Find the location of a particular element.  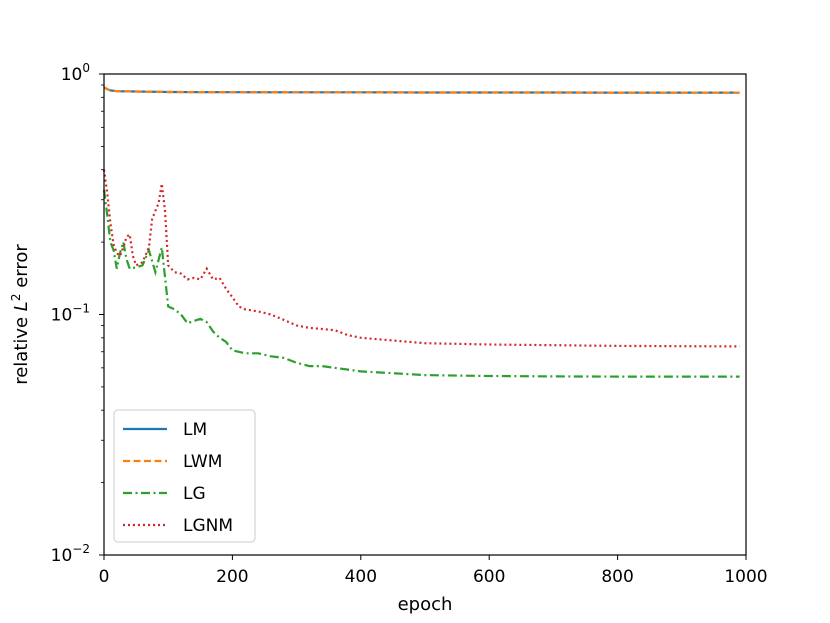

legend-box is located at coordinates (184, 476).